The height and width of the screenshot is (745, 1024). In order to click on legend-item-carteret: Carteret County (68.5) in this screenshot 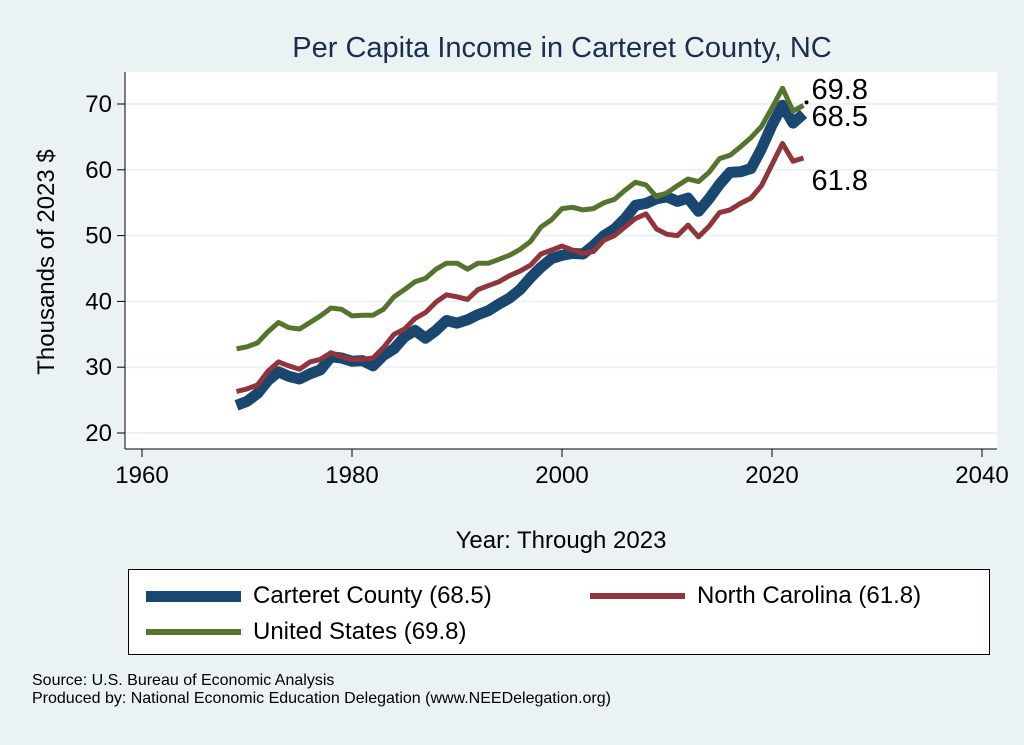, I will do `click(319, 596)`.